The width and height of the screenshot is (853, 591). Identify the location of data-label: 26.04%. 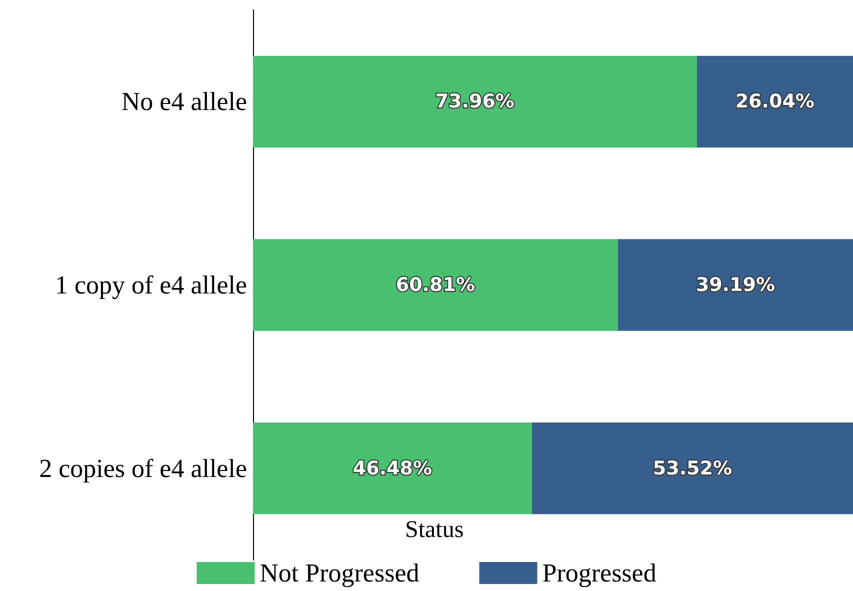
(774, 101).